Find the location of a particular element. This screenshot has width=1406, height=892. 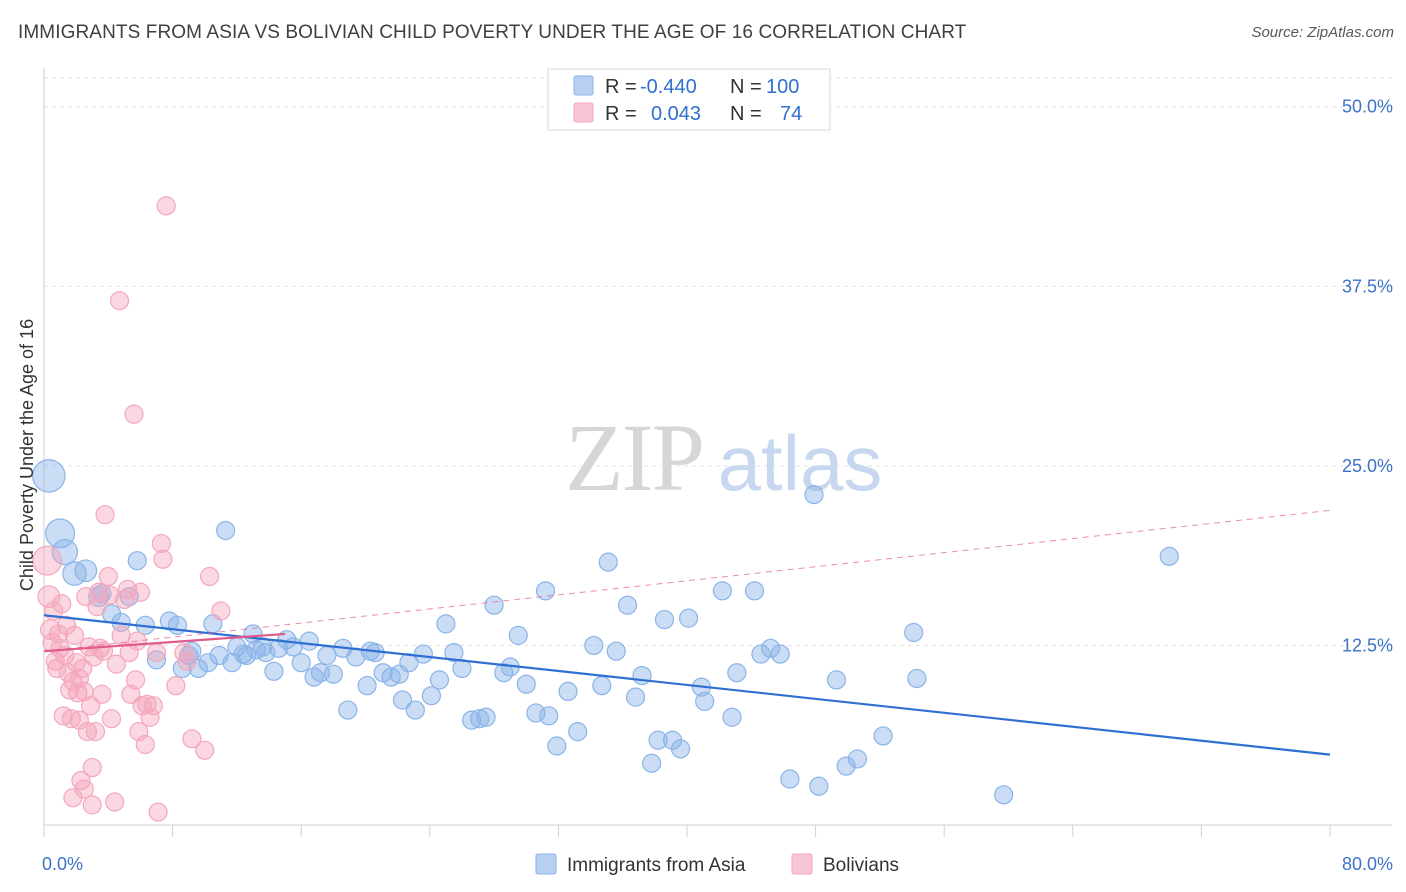

x-tick-label-1: 80.0% is located at coordinates (1367, 864).